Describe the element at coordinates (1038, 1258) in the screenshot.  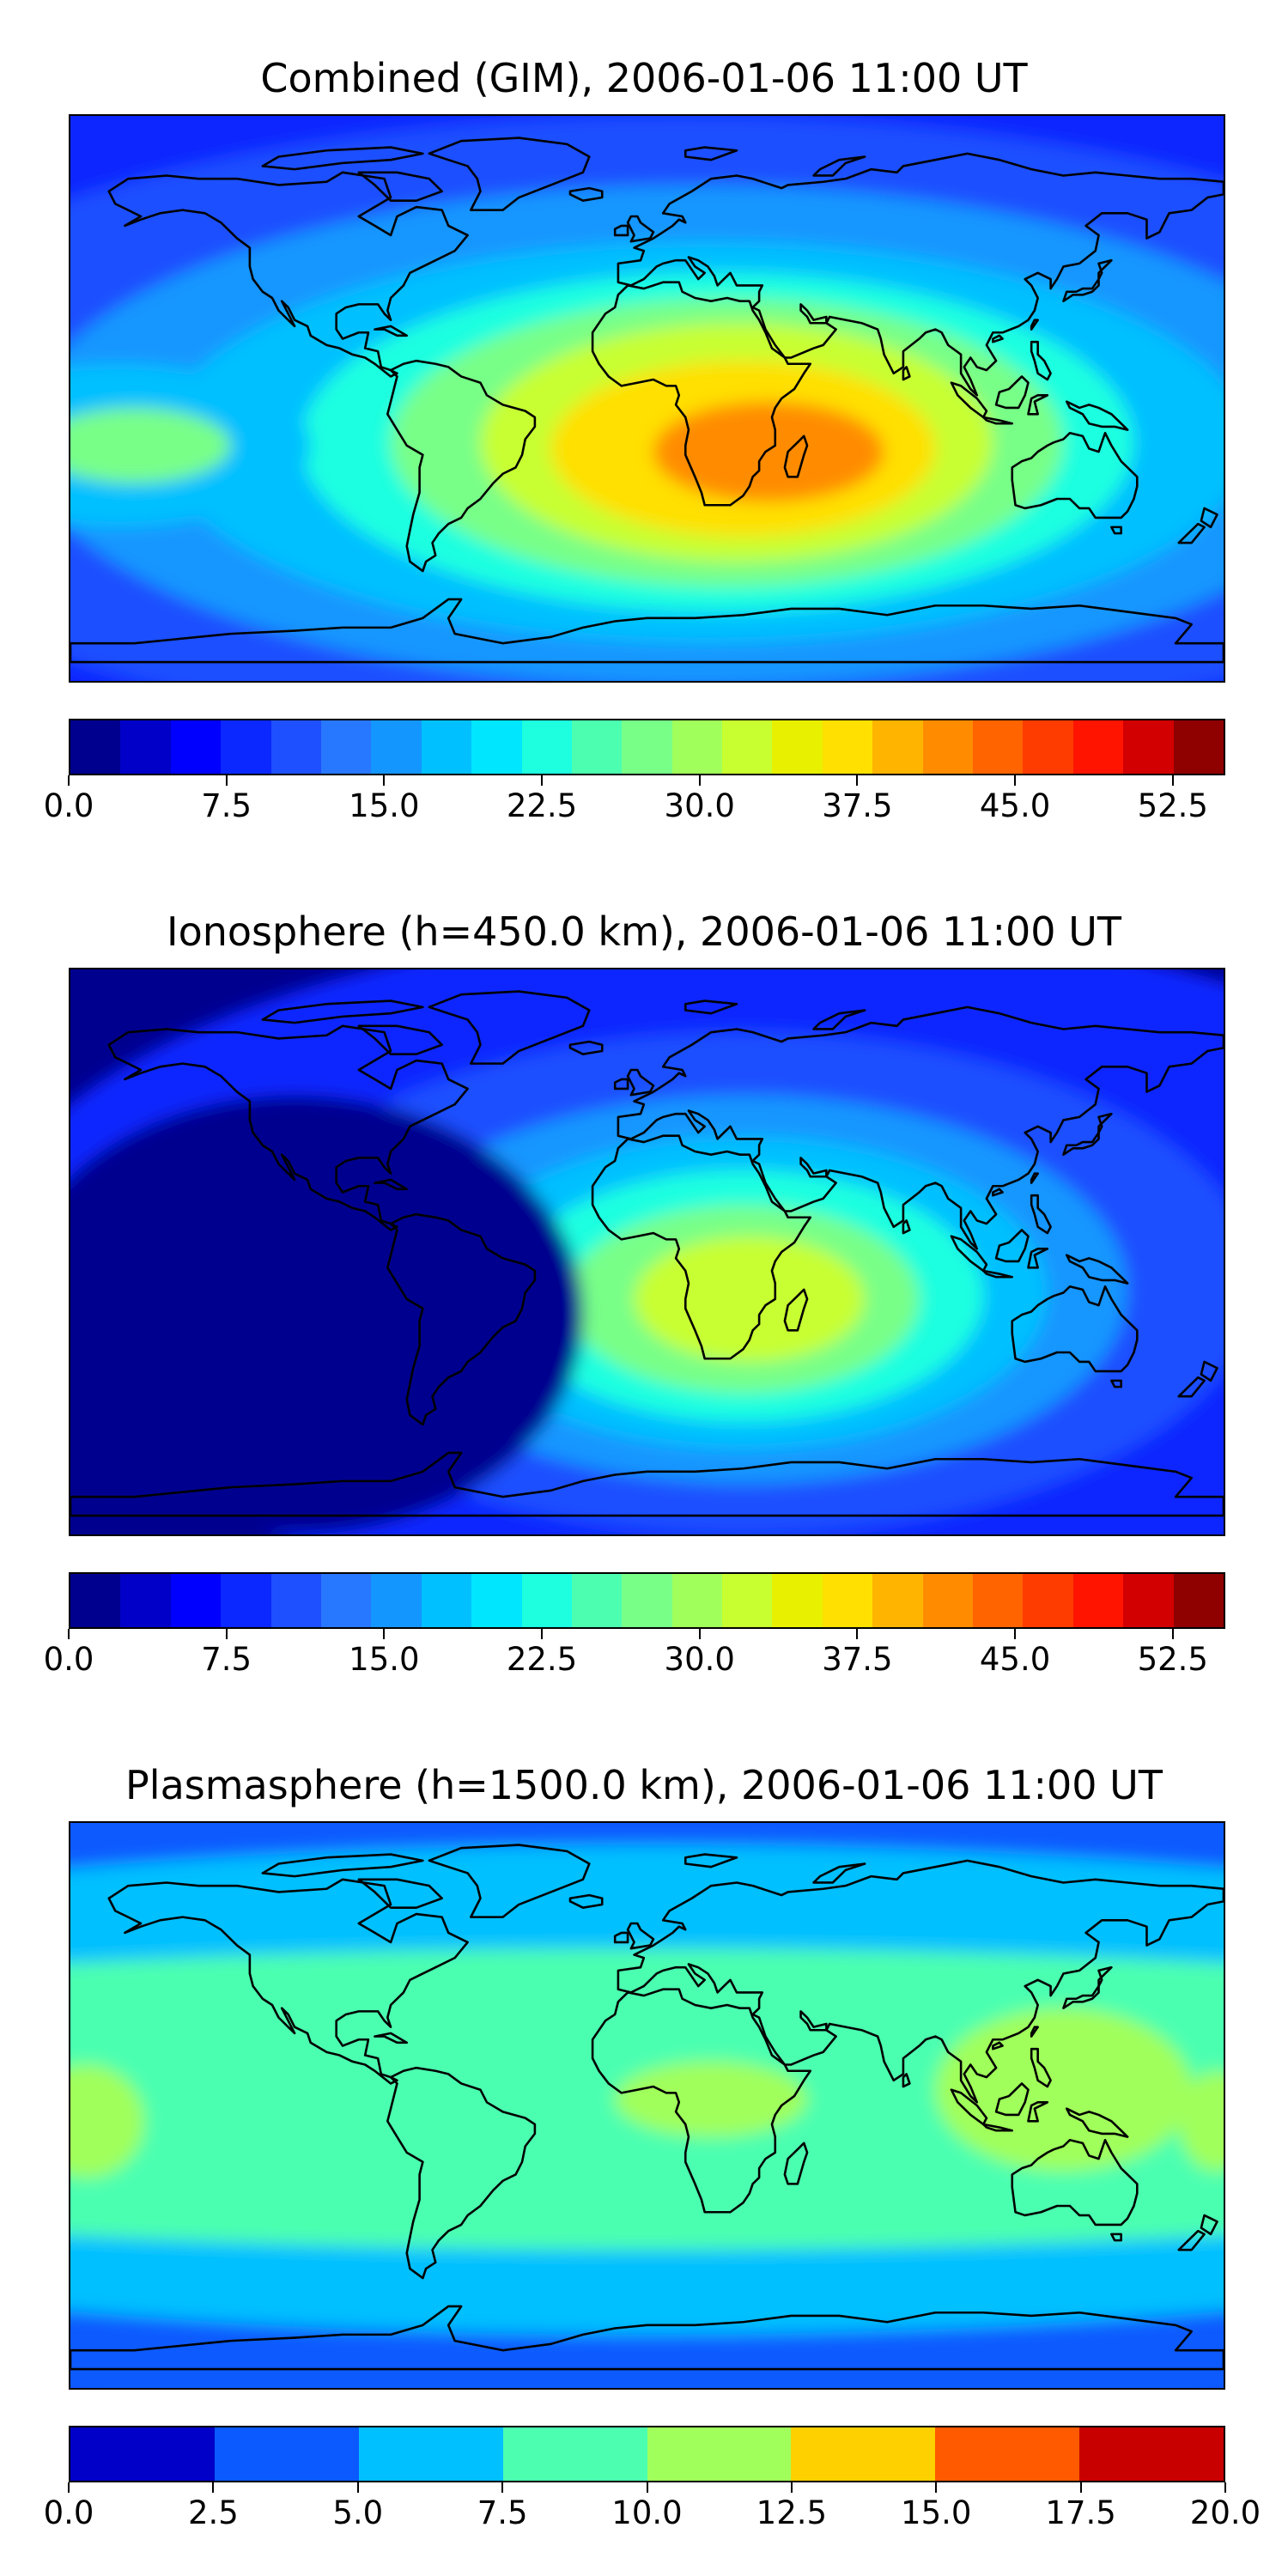
I see `coastline-sulawesi` at that location.